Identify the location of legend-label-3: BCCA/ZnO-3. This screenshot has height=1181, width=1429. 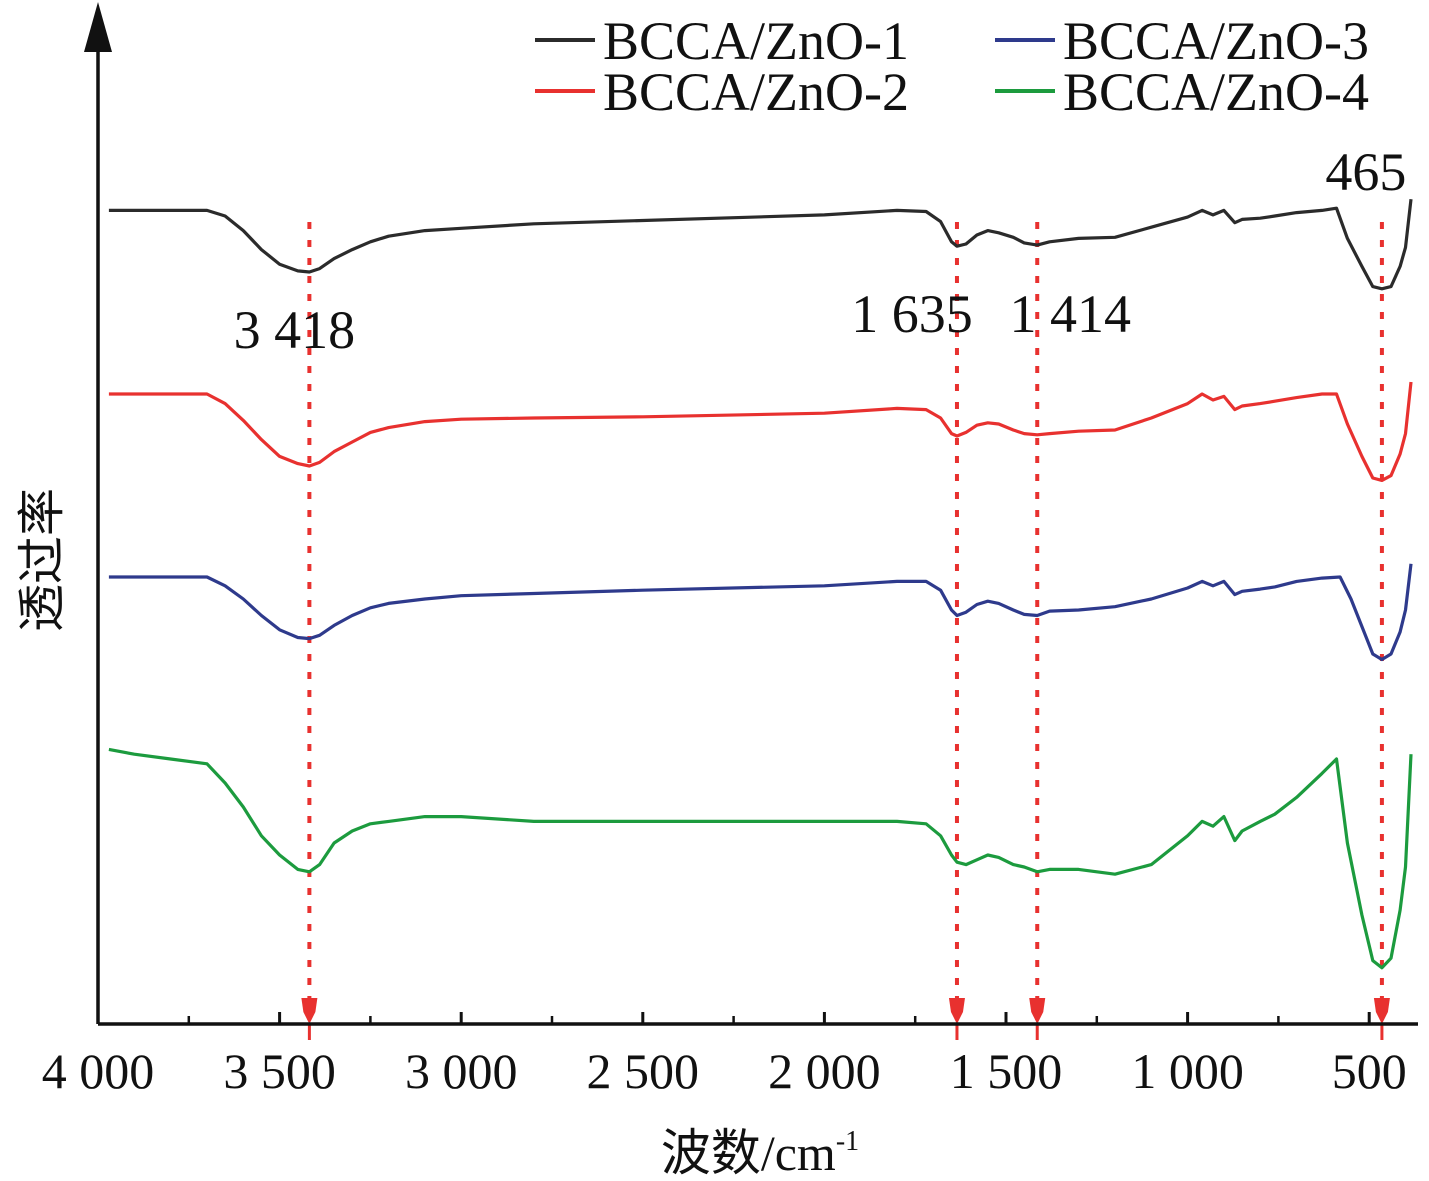
(1216, 41).